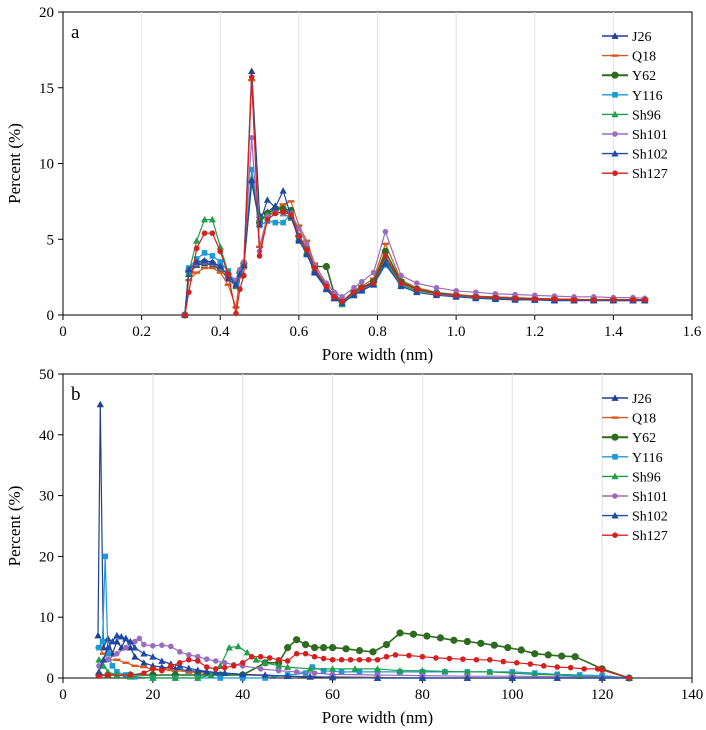 This screenshot has height=730, width=706. What do you see at coordinates (46, 89) in the screenshot?
I see `y-tick-label: 15` at bounding box center [46, 89].